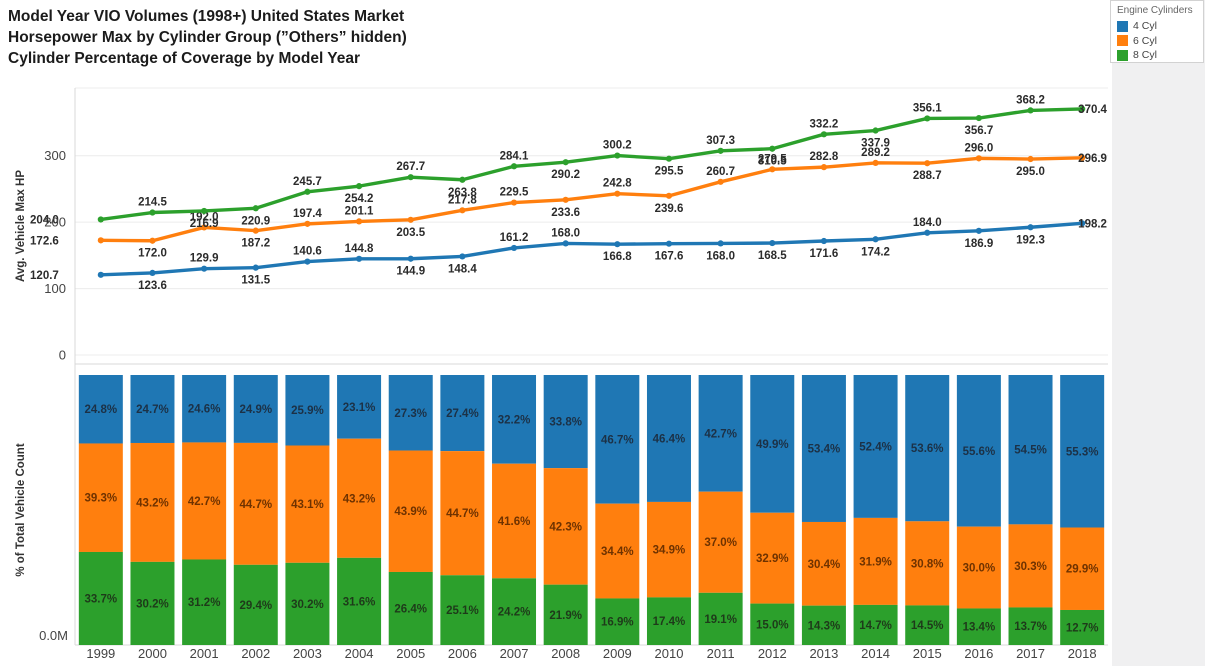 This screenshot has width=1205, height=671. Describe the element at coordinates (204, 602) in the screenshot. I see `bar-segment-8-cyl-2001` at that location.